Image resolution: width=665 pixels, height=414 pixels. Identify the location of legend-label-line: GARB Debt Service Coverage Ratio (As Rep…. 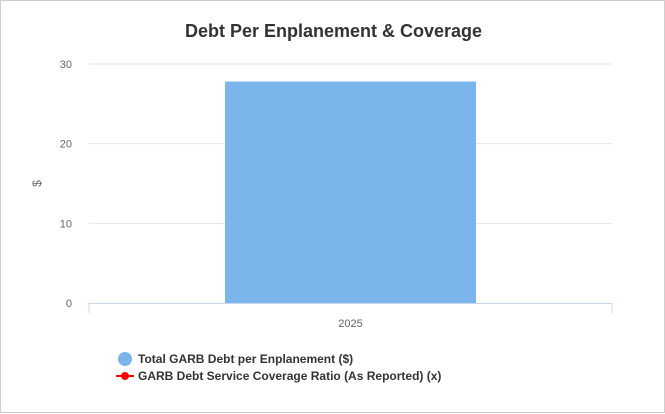
(289, 376).